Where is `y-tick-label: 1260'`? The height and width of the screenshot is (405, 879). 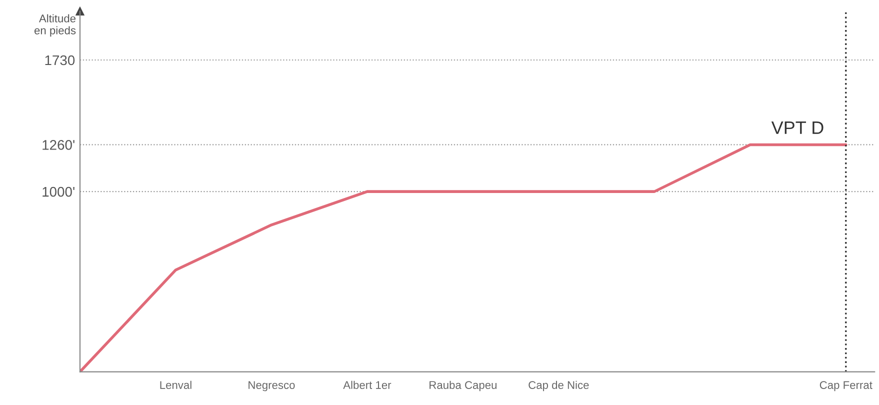
y-tick-label: 1260' is located at coordinates (58, 145).